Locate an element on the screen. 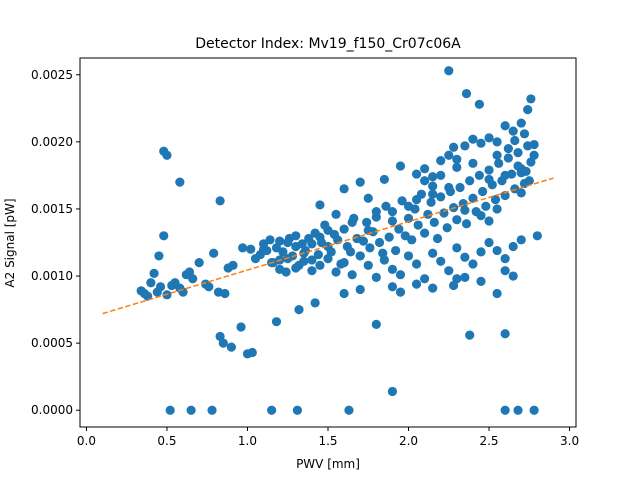 This screenshot has height=480, width=640. x-axis-ticks: 0.0 0.5 1.0 1.5 2.0 2.5 3.0 is located at coordinates (328, 437).